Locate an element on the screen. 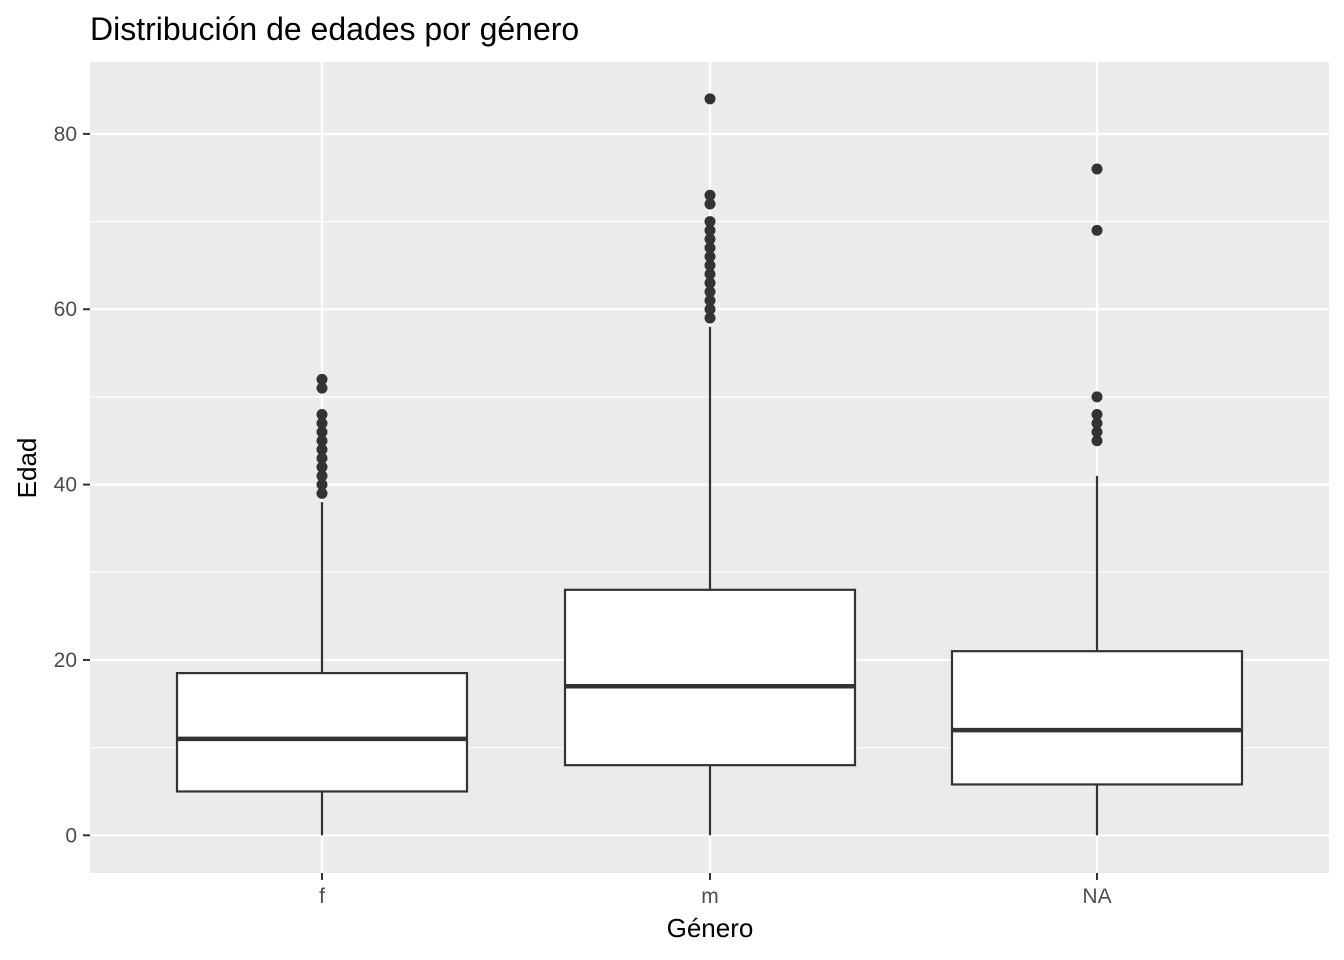  x-tick-label: NA is located at coordinates (1096, 896).